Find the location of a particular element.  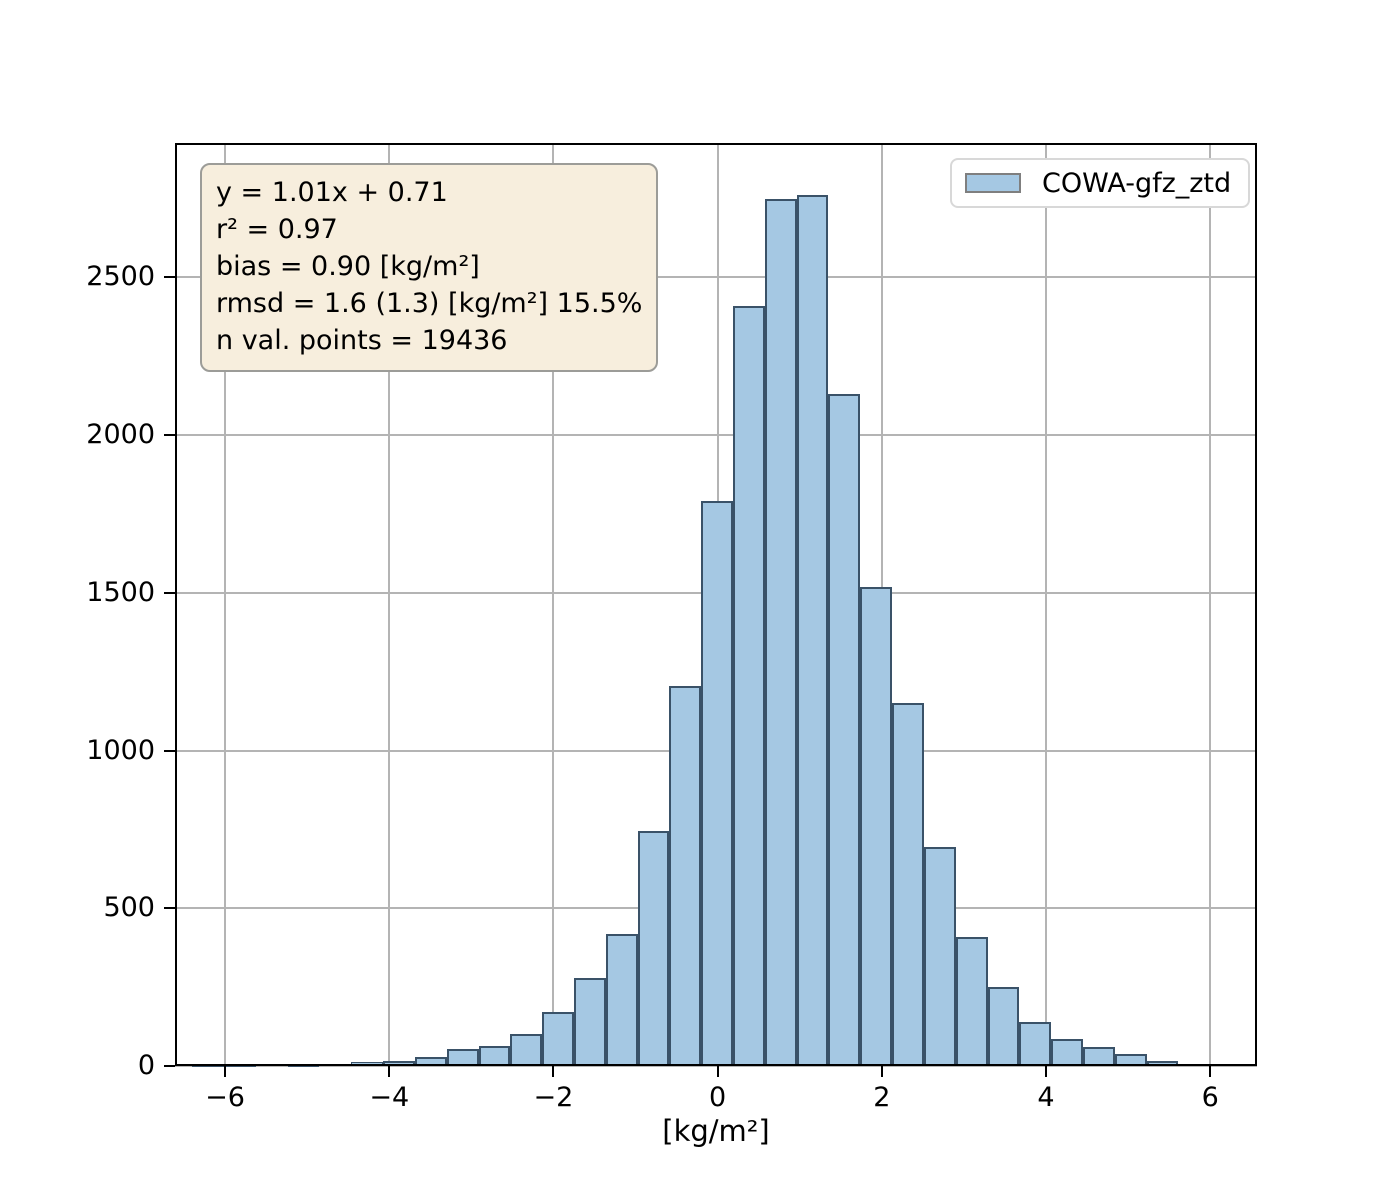

stat-line-rmsd: rmsd = 1.6 (1.3) [kg/m²] 15.5% is located at coordinates (429, 303).